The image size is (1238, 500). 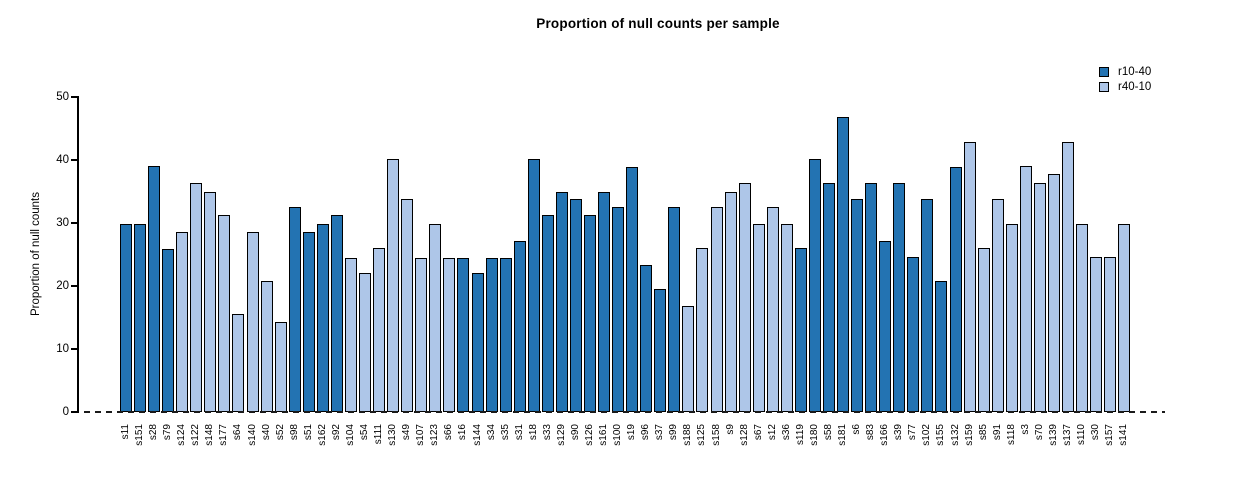 I want to click on bar-s92, so click(x=336, y=313).